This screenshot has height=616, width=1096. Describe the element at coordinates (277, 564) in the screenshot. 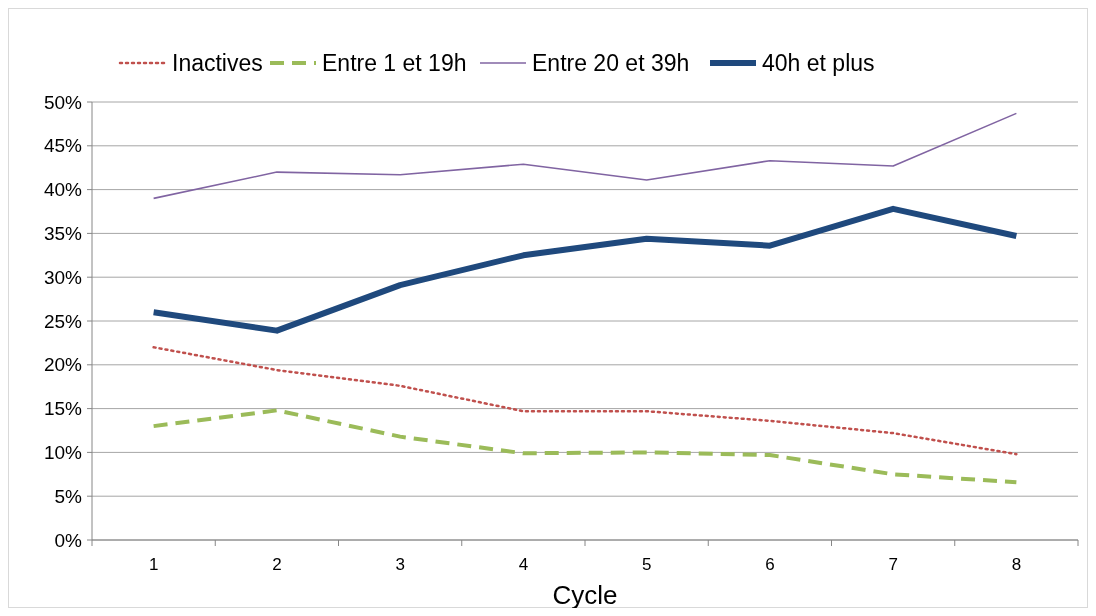

I see `x-tick-label: 2` at that location.